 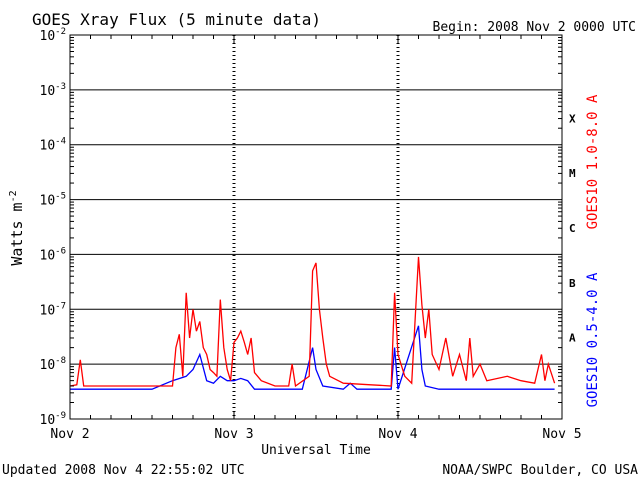 I want to click on legend-long-channel: GOES10 1.0-8.0 A, so click(x=593, y=161).